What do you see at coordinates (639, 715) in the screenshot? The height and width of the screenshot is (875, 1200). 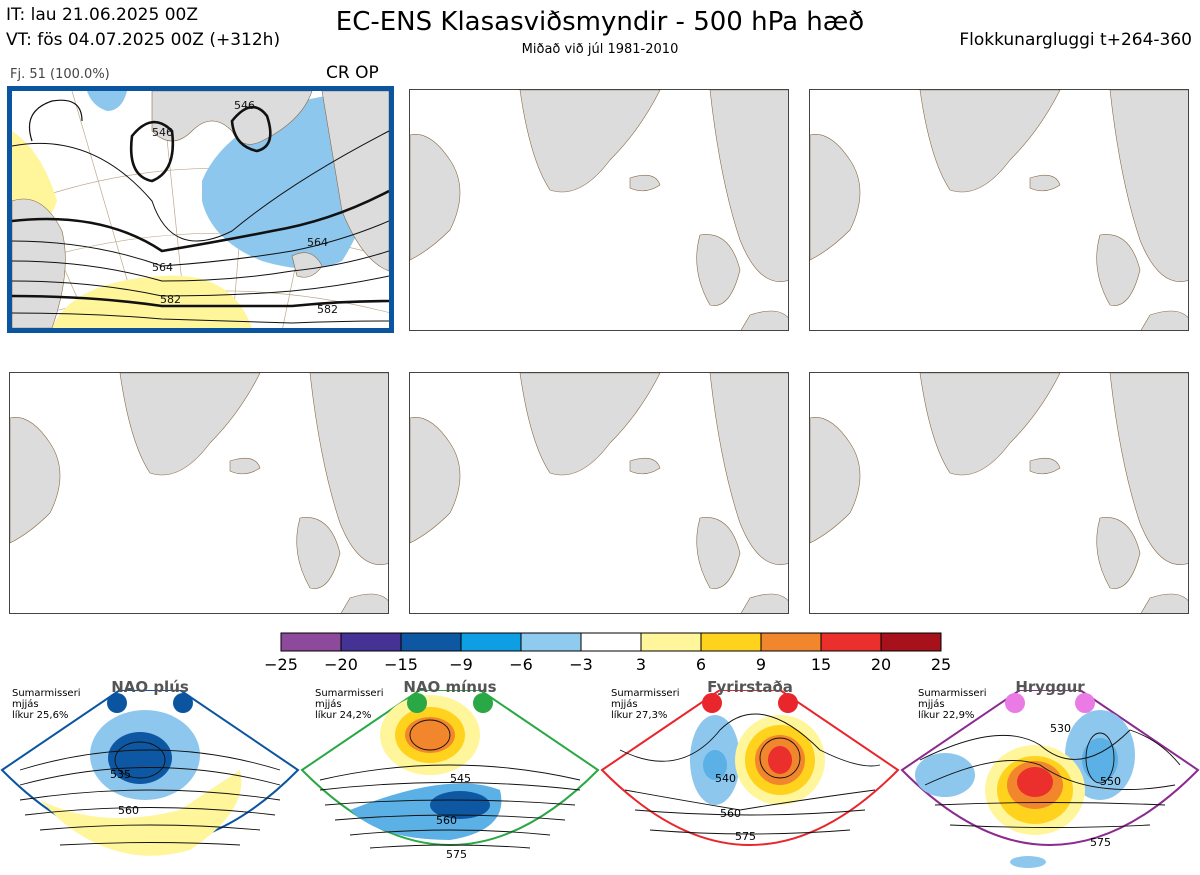 I see `regime-probability: líkur 27,3%` at bounding box center [639, 715].